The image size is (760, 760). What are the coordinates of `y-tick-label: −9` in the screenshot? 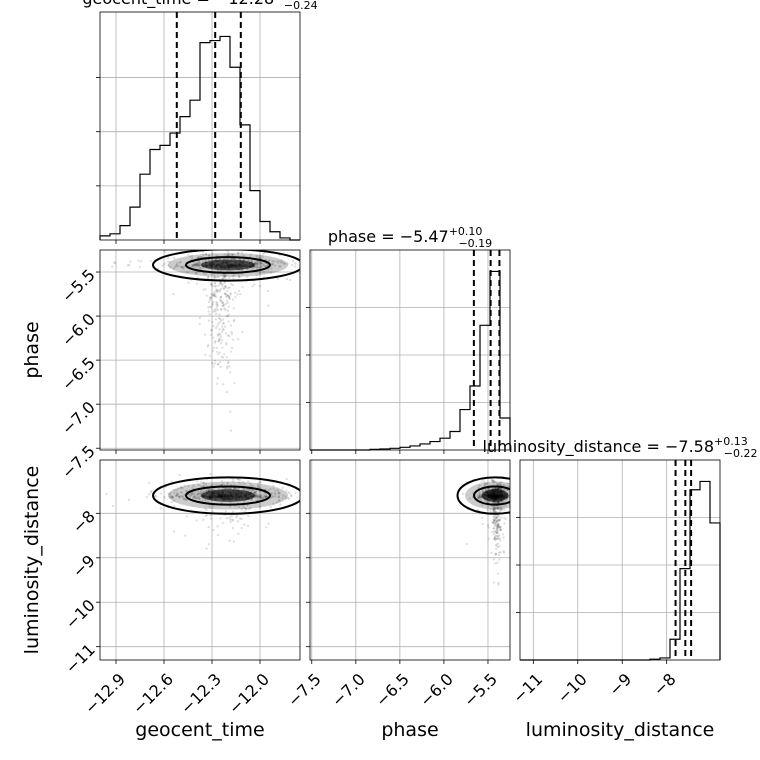 It's located at (84, 566).